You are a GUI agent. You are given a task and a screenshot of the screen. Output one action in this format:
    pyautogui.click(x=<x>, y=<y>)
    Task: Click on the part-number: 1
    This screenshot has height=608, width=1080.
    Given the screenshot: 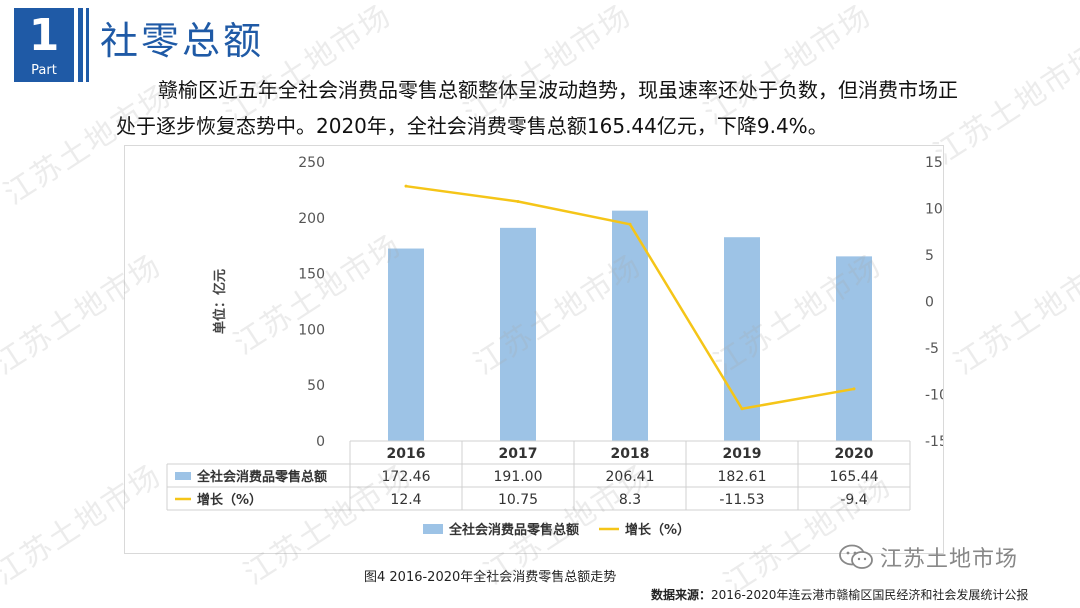 What is the action you would take?
    pyautogui.click(x=44, y=35)
    